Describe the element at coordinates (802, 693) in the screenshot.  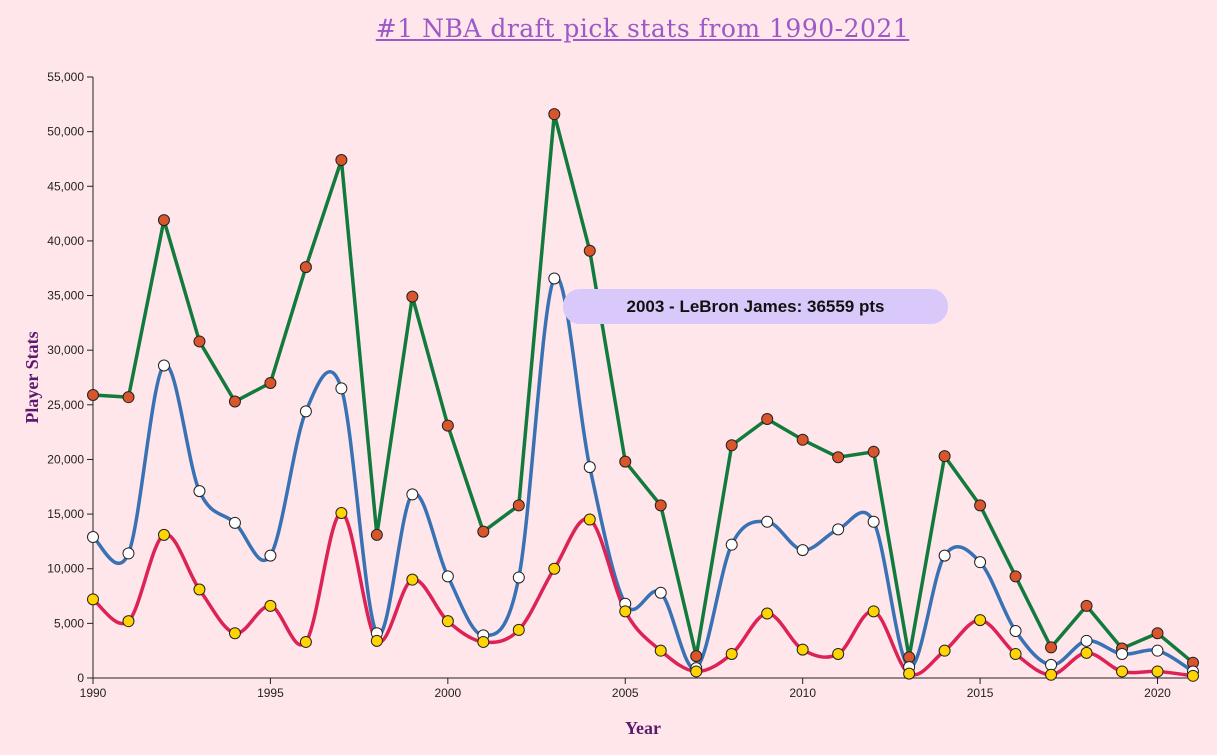
I see `x-tick-label: 2010` at that location.